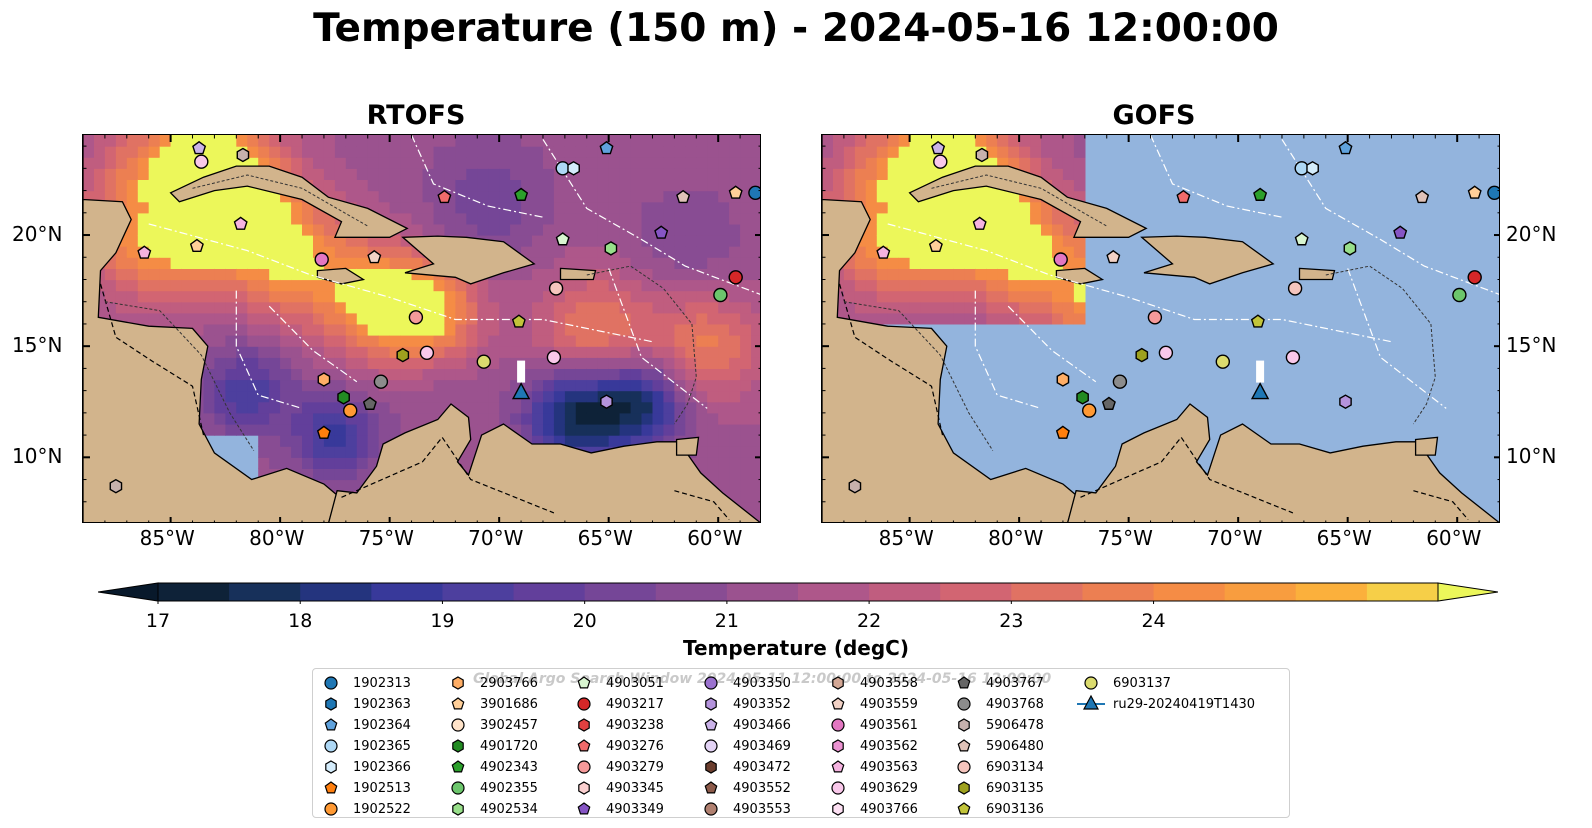 The height and width of the screenshot is (828, 1592). I want to click on colorbar-tick-label: 17, so click(158, 621).